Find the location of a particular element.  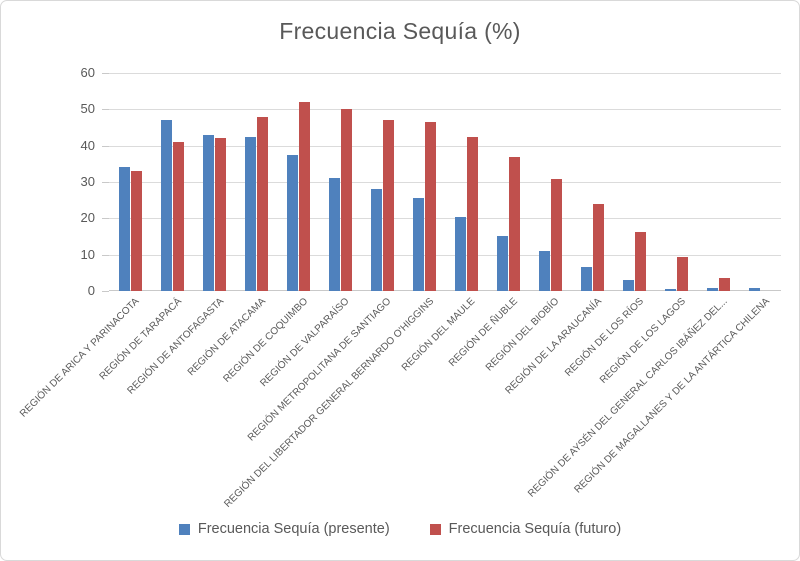

x-axis-label: REGIÓN DE TARAPACÁ is located at coordinates (140, 339).